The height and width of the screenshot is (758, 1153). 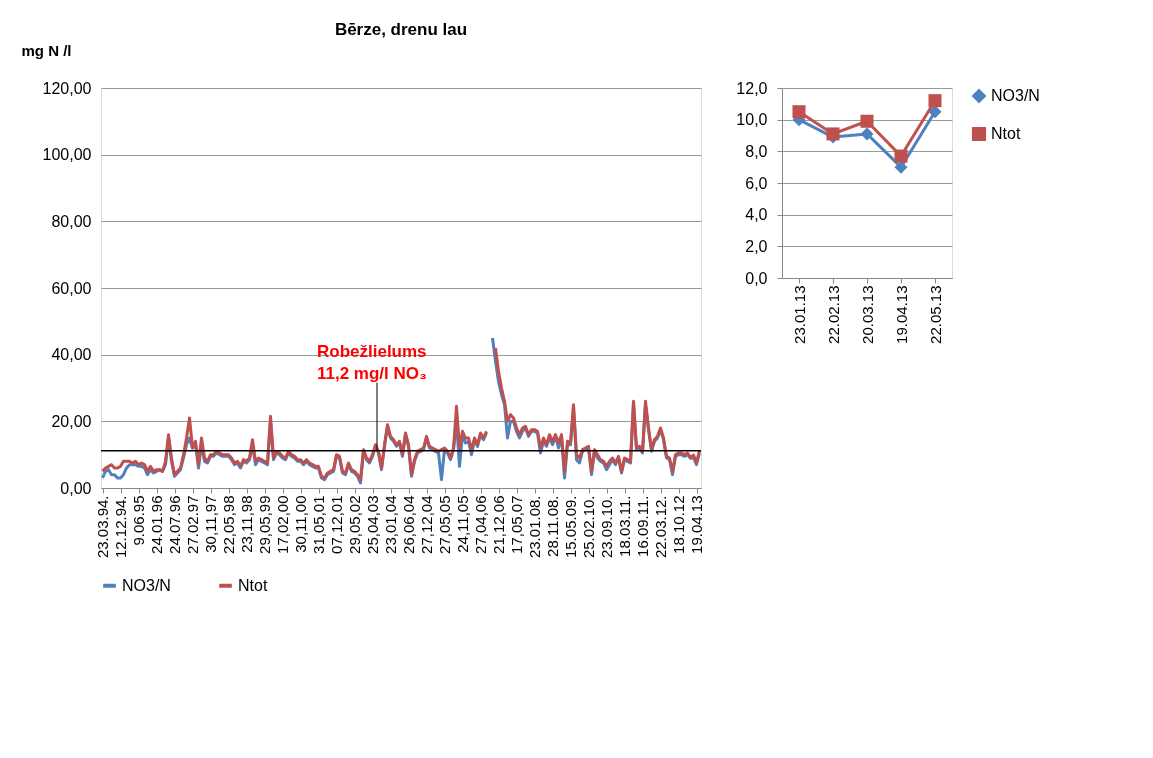 I want to click on x-tick-label: 16.09.11., so click(x=642, y=526).